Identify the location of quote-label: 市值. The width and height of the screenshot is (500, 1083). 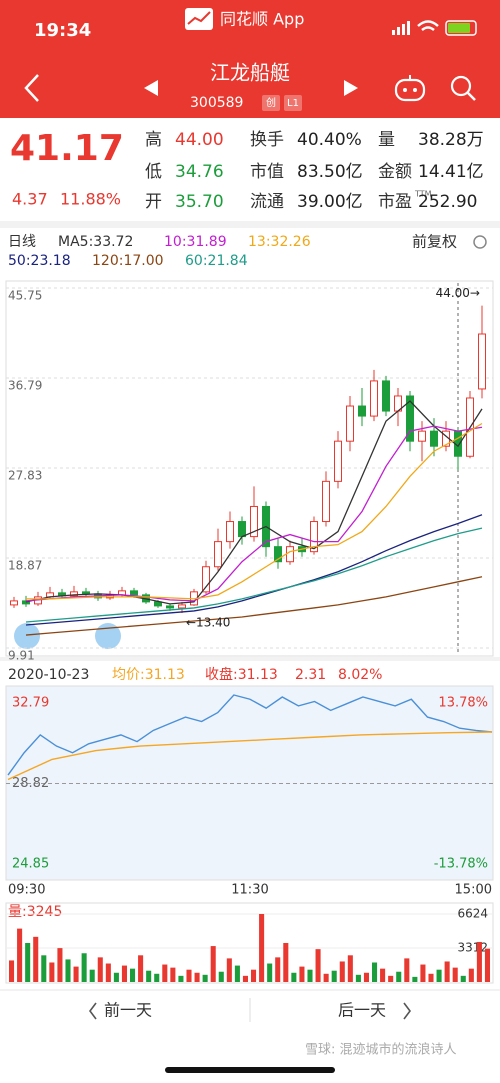
(267, 172).